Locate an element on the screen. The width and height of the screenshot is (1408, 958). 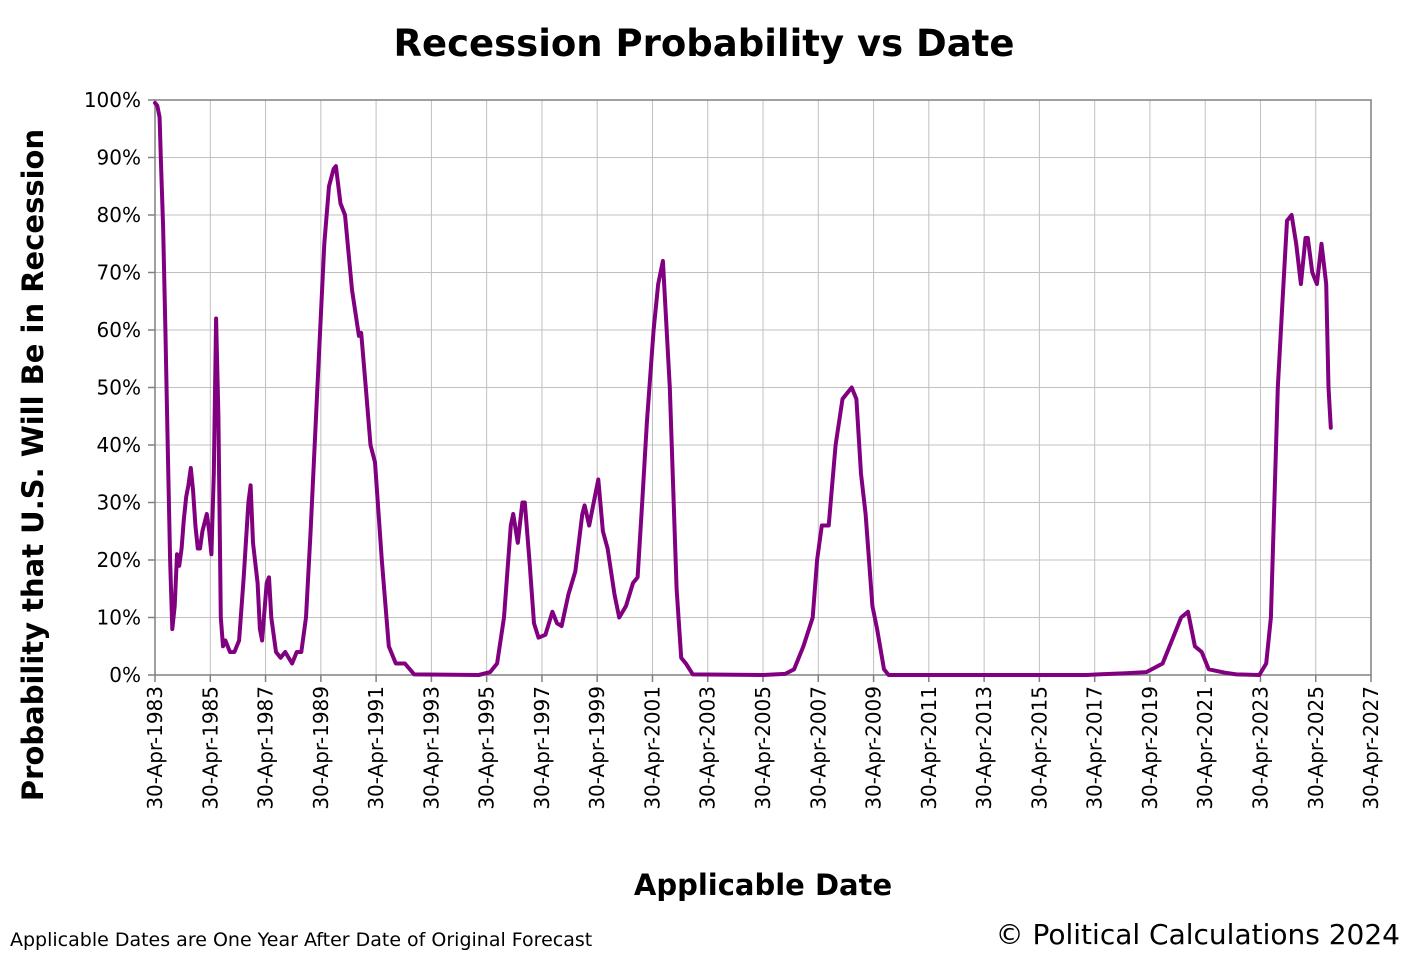
x-tick-label: 30-Apr-2019 is located at coordinates (1150, 748).